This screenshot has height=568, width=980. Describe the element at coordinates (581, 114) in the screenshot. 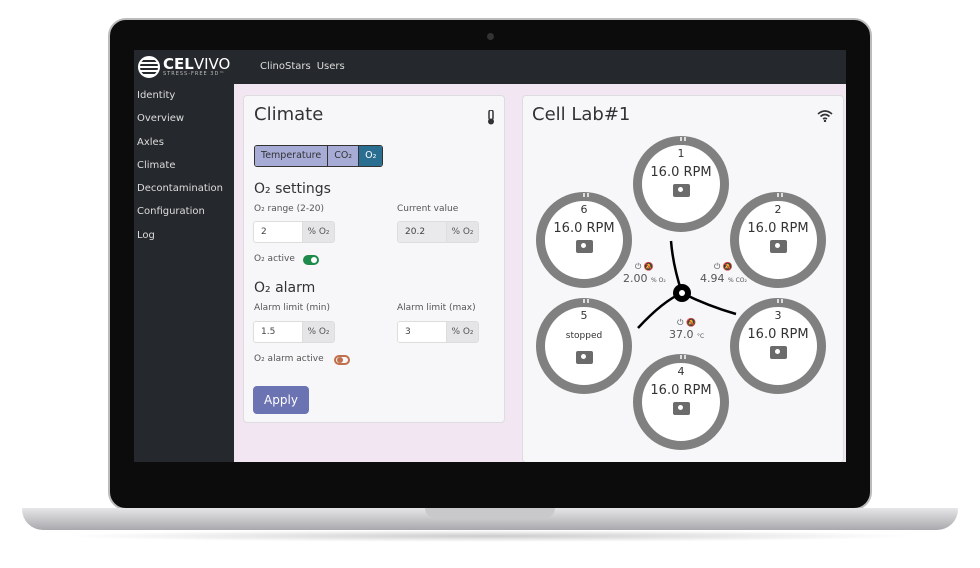

I see `lab-title: Cell Lab#1` at that location.